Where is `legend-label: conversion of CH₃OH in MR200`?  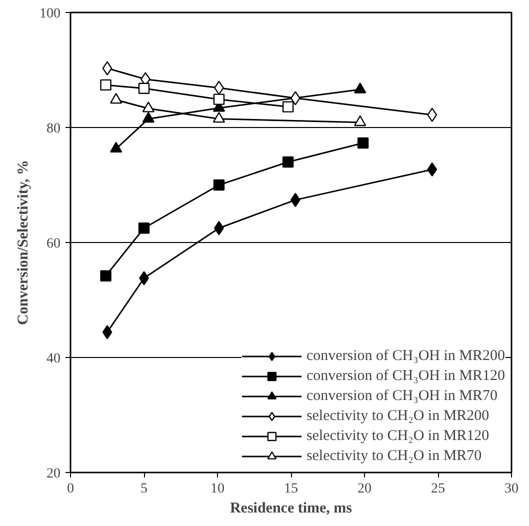 legend-label: conversion of CH₃OH in MR200 is located at coordinates (405, 356).